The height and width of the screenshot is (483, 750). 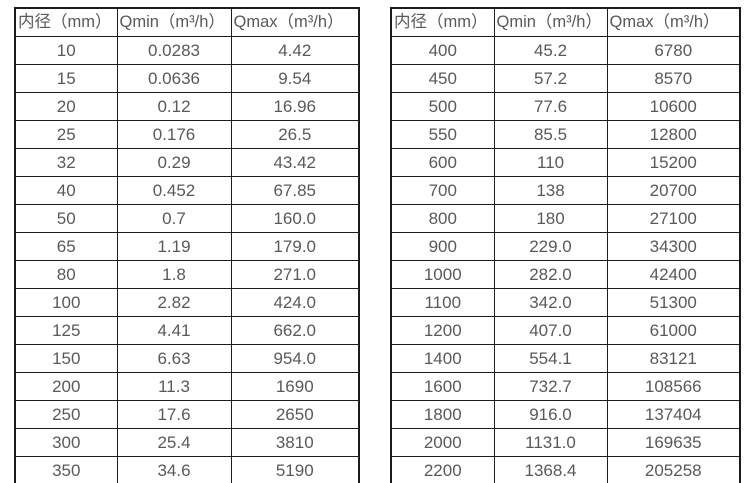 I want to click on table-row: 50 0.7 160.0, so click(x=187, y=218).